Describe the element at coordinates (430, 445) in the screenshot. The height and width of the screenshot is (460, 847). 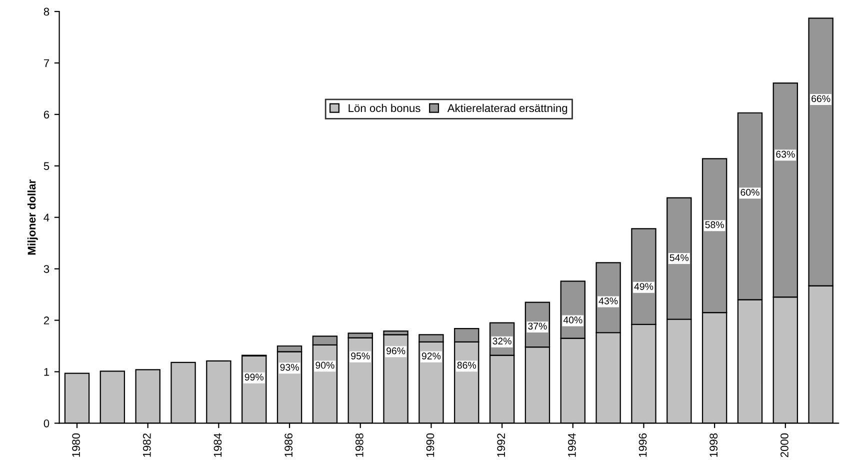
I see `x-tick-label: 1990` at that location.